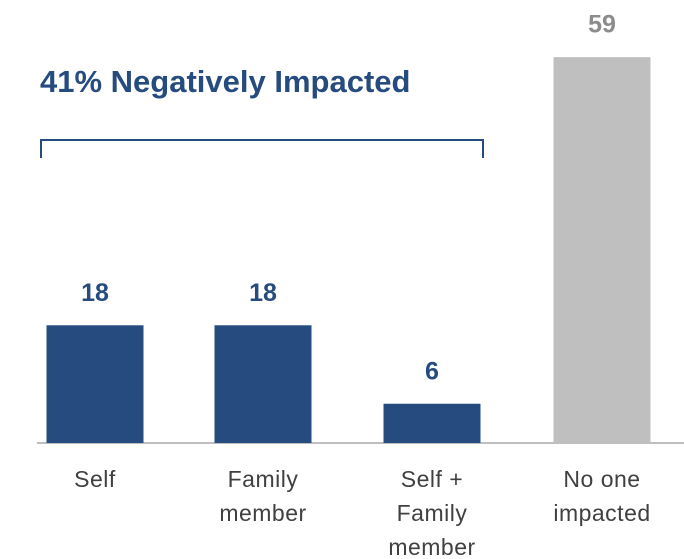 This screenshot has height=559, width=684. I want to click on category-label: Self + Family member, so click(432, 512).